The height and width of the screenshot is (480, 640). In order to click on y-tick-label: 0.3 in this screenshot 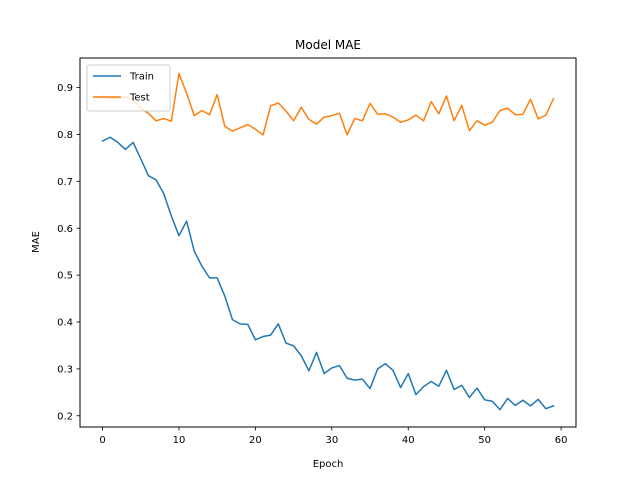, I will do `click(65, 369)`.